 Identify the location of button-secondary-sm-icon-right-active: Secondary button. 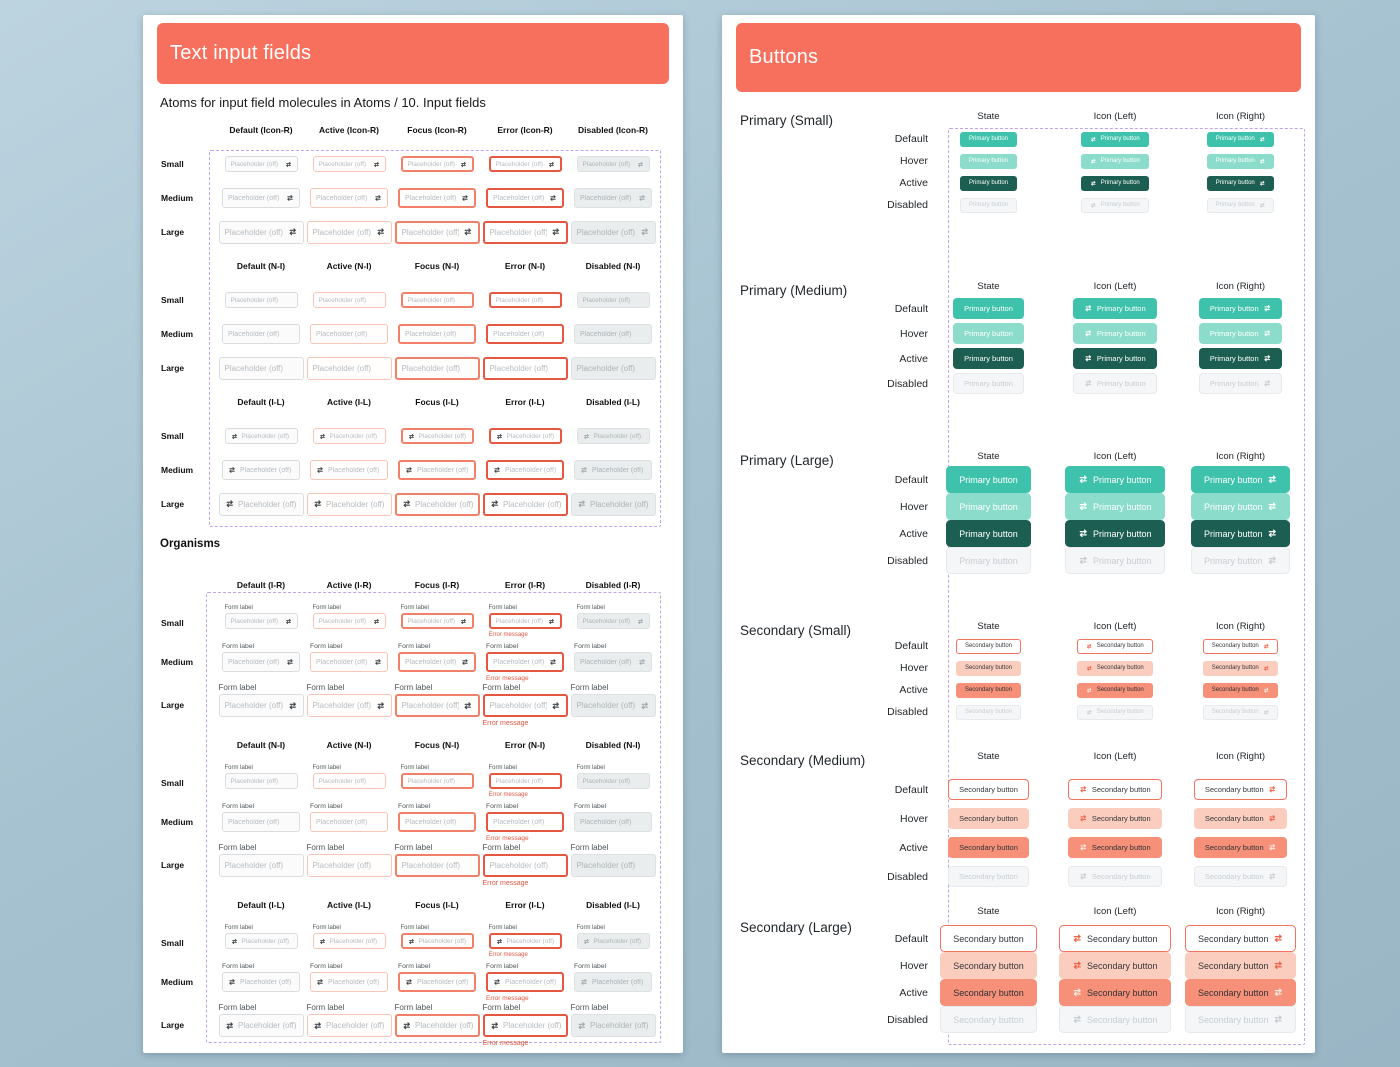
(1240, 690).